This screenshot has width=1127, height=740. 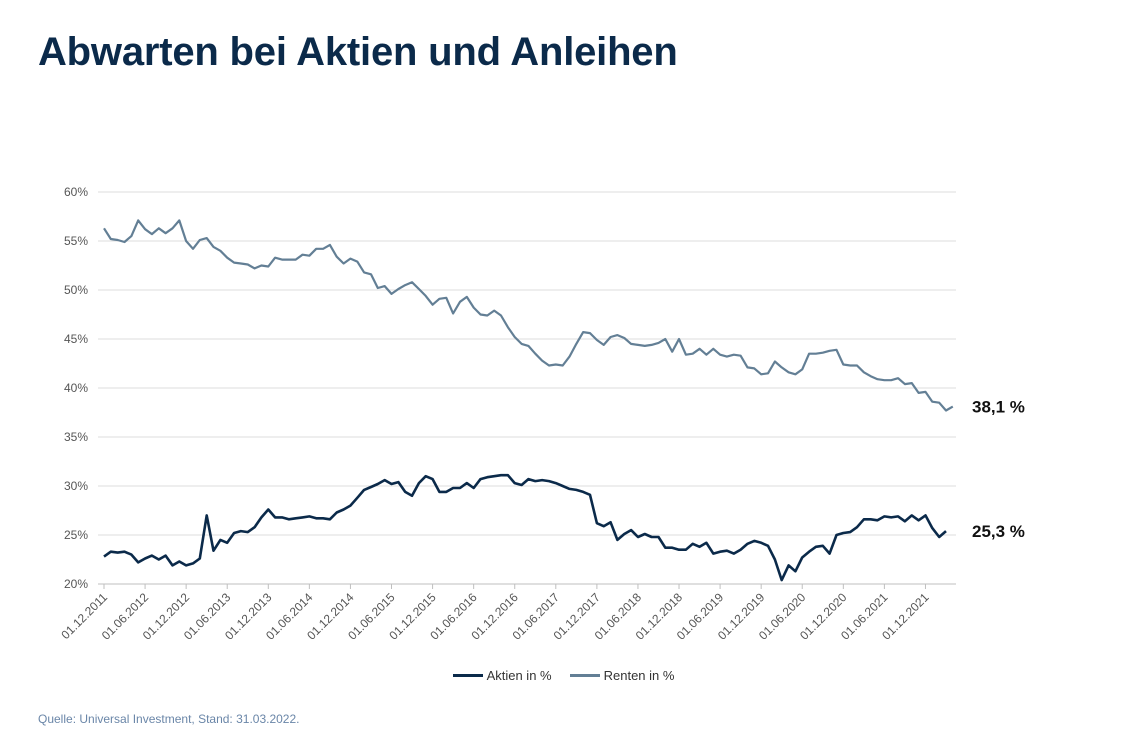 I want to click on legend-item-renten: Renten in %, so click(x=622, y=675).